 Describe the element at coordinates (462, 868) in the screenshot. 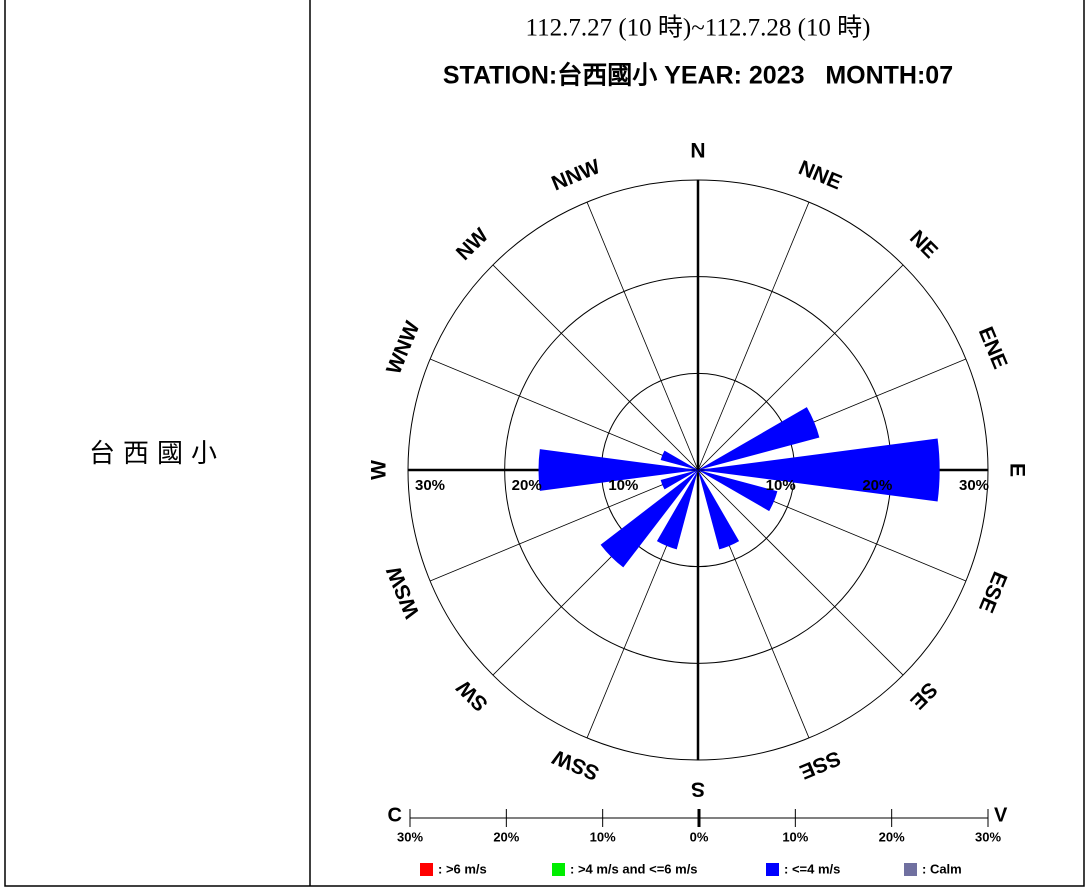

I see `legend-label: : >6 m/s` at that location.